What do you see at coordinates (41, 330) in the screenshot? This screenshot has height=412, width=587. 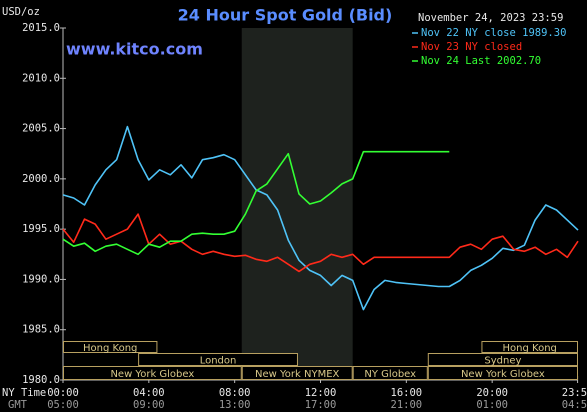 I see `y-tick-label: 1985.0` at bounding box center [41, 330].